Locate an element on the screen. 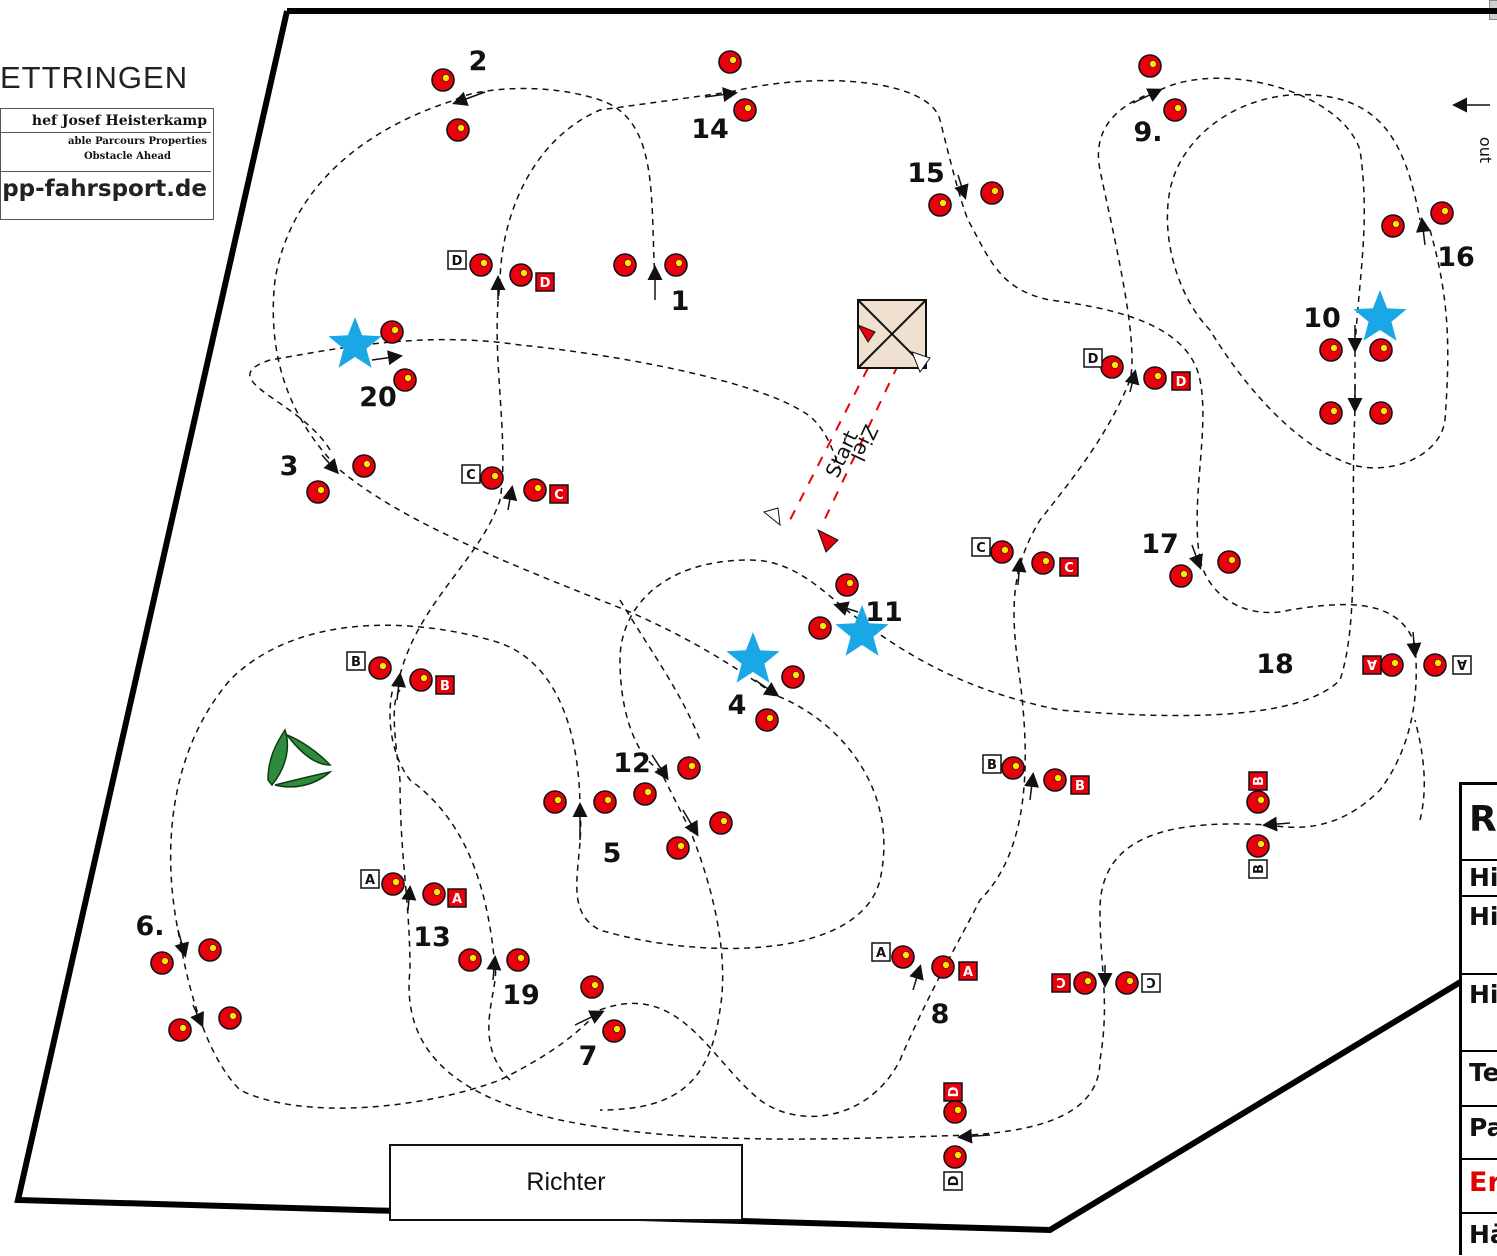 The height and width of the screenshot is (1256, 1497). brand-line2: able Parcours Properties is located at coordinates (137, 141).